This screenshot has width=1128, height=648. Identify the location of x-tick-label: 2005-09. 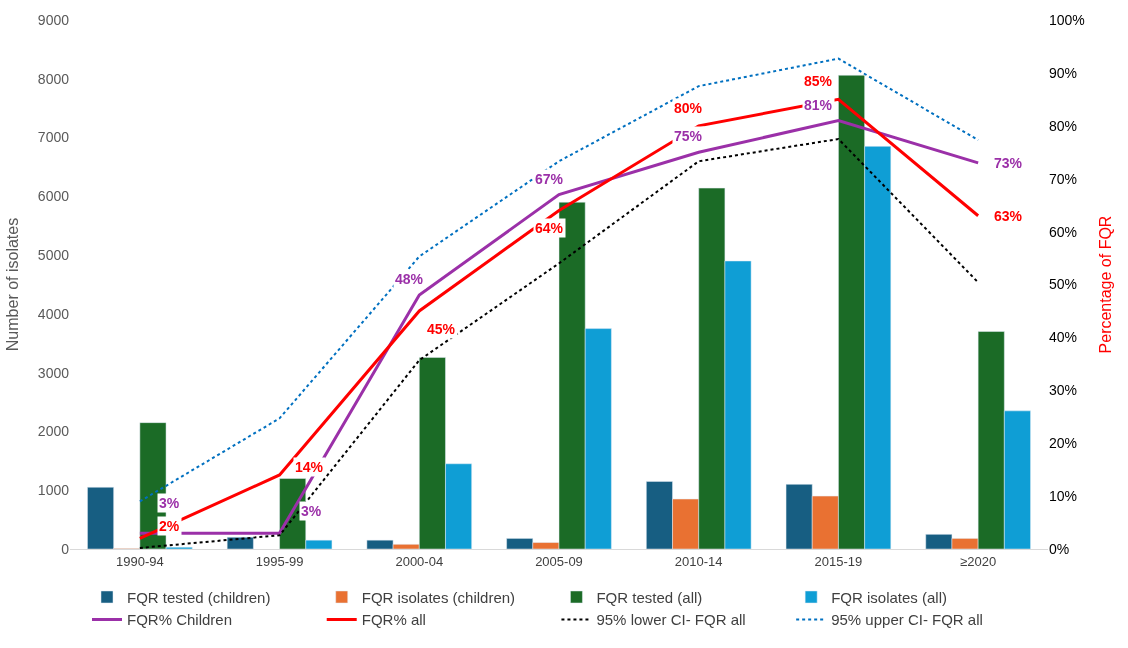
(559, 561).